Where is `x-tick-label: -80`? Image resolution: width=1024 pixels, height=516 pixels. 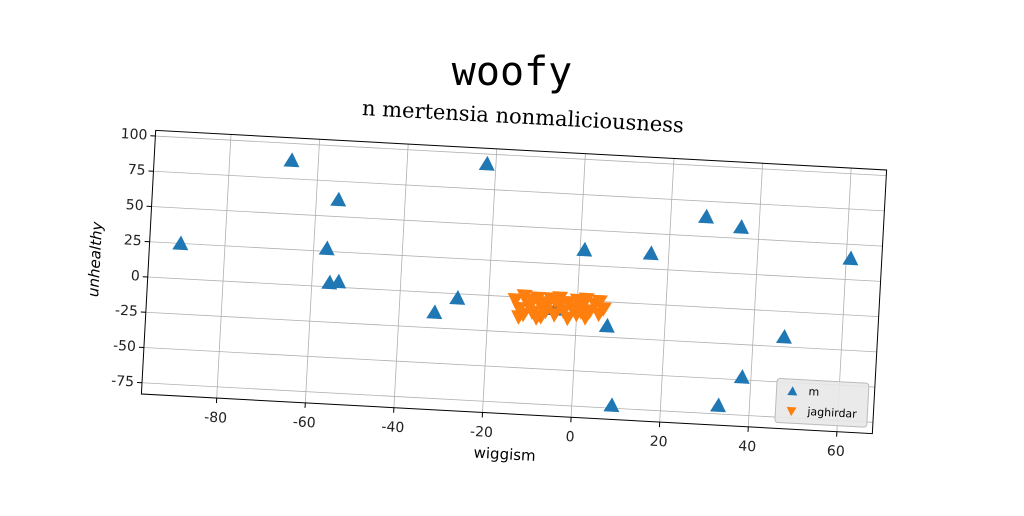
x-tick-label: -80 is located at coordinates (216, 417).